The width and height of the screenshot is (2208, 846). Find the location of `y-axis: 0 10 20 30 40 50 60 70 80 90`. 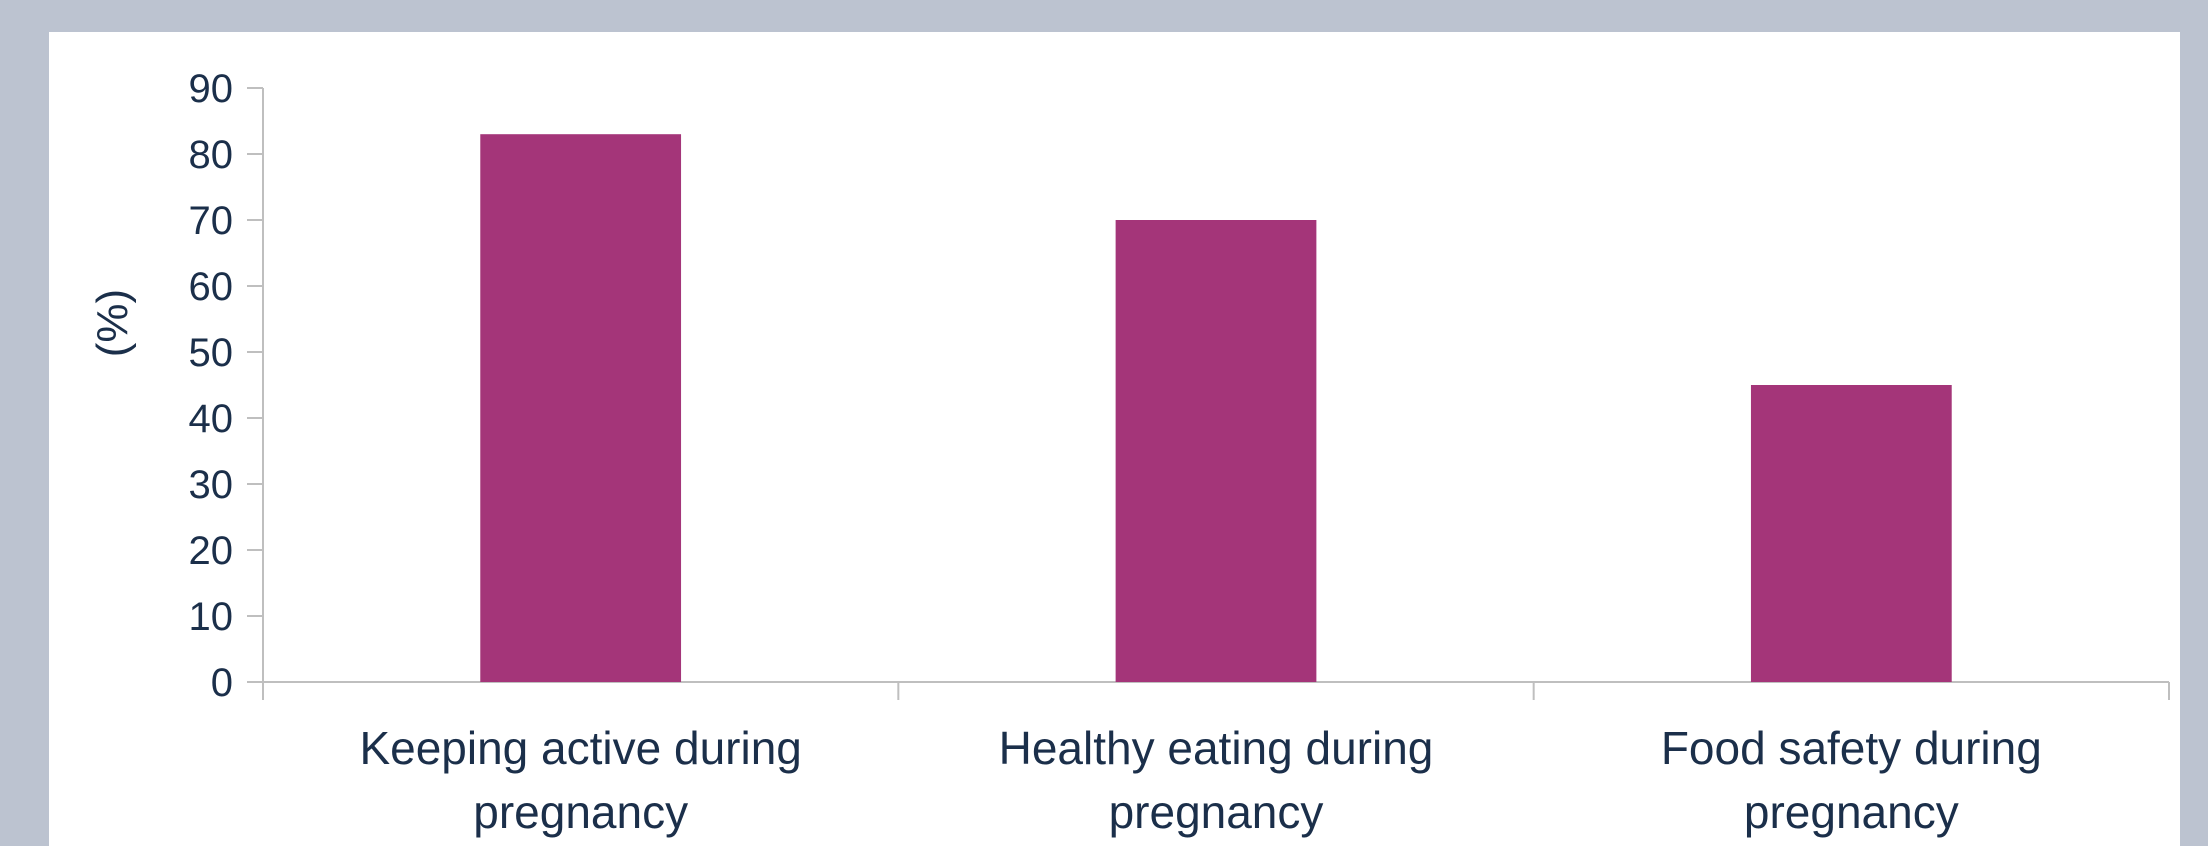

y-axis: 0 10 20 30 40 50 60 70 80 90 is located at coordinates (226, 386).